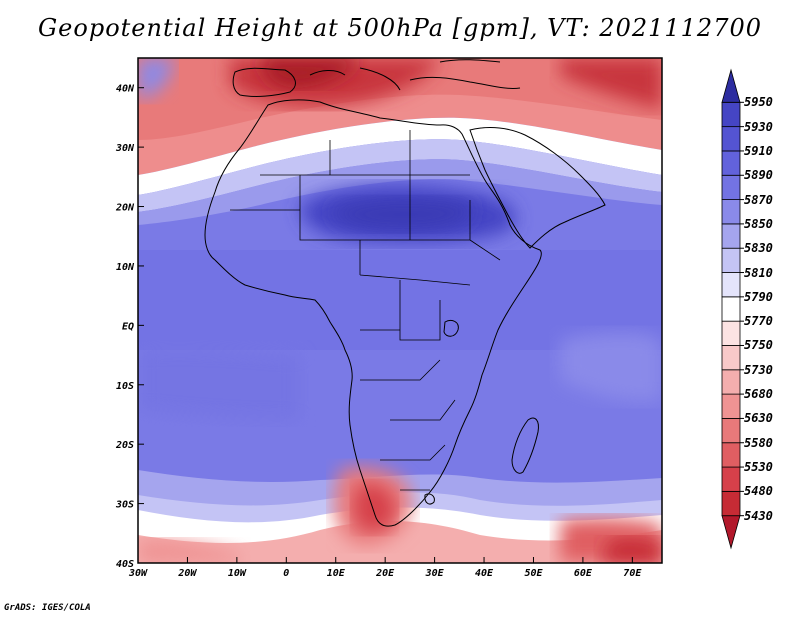 The height and width of the screenshot is (618, 800). Describe the element at coordinates (435, 573) in the screenshot. I see `x-tick-label: 30E` at that location.